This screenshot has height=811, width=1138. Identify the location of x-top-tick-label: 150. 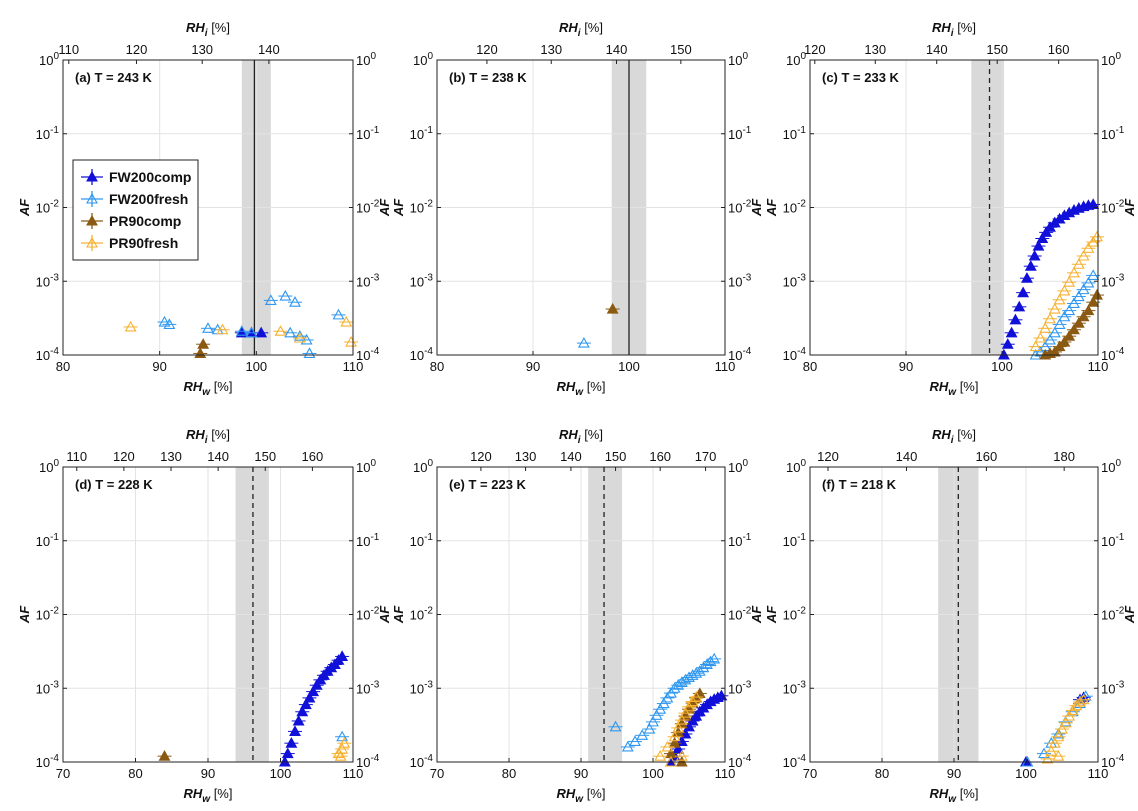
(265, 456).